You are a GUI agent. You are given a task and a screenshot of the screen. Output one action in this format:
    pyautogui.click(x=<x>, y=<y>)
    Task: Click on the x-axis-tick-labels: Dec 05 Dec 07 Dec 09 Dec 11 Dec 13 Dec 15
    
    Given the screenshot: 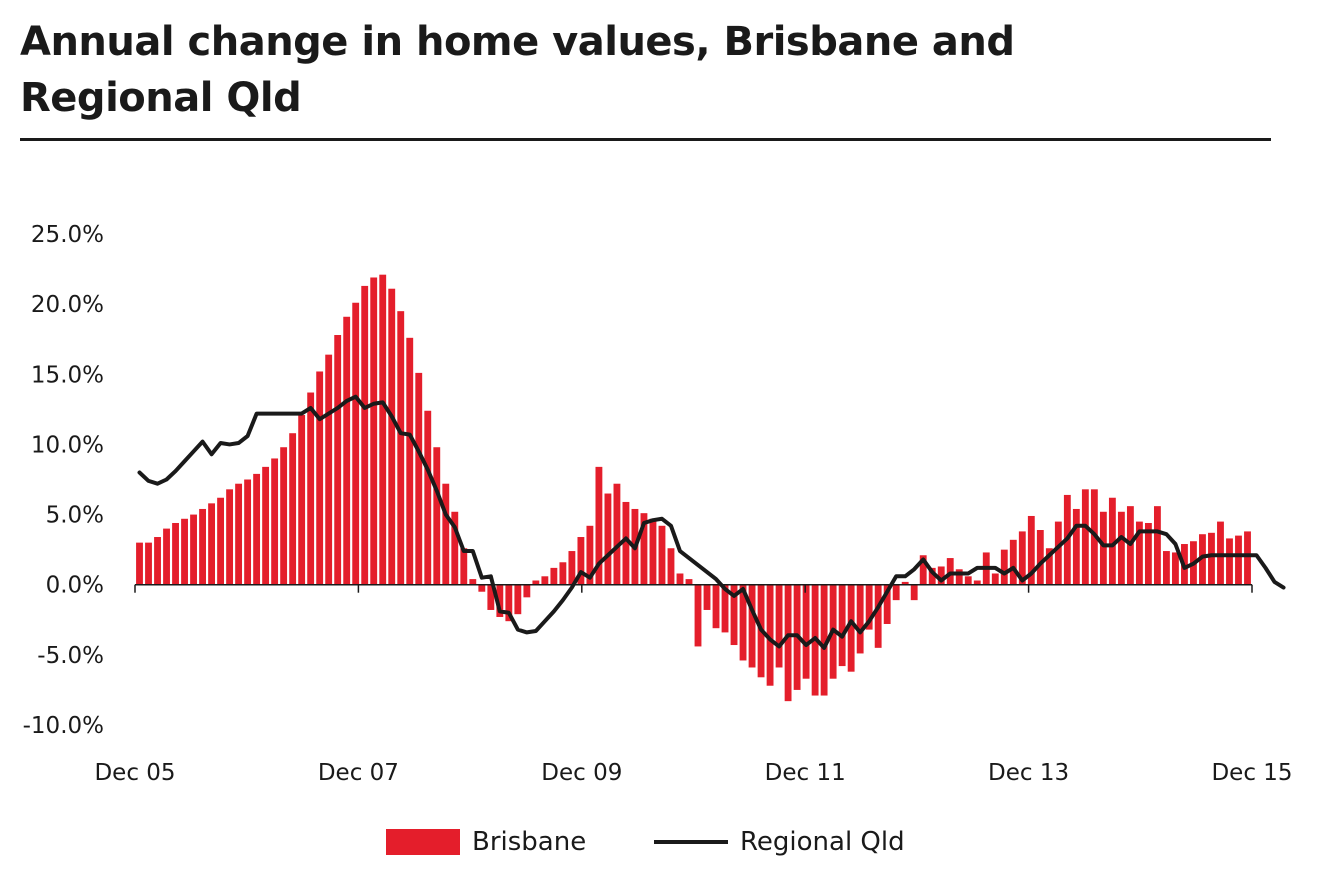 What is the action you would take?
    pyautogui.click(x=693, y=773)
    